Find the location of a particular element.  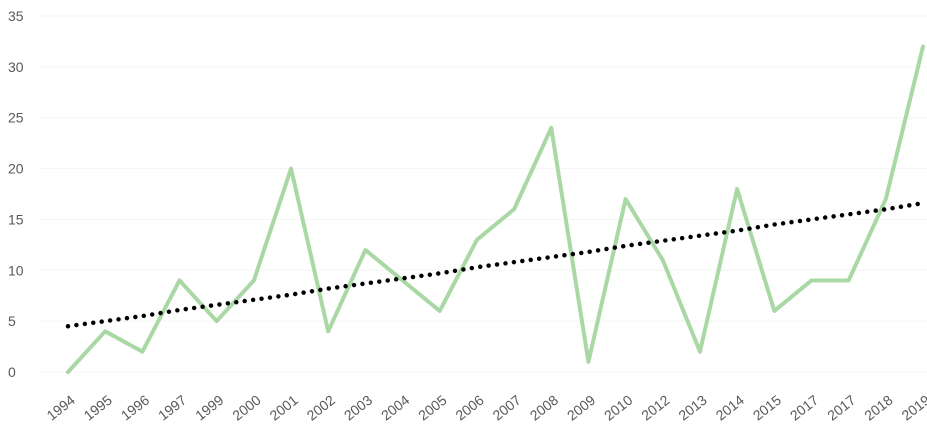

x-tick-label: 2010 is located at coordinates (618, 408).